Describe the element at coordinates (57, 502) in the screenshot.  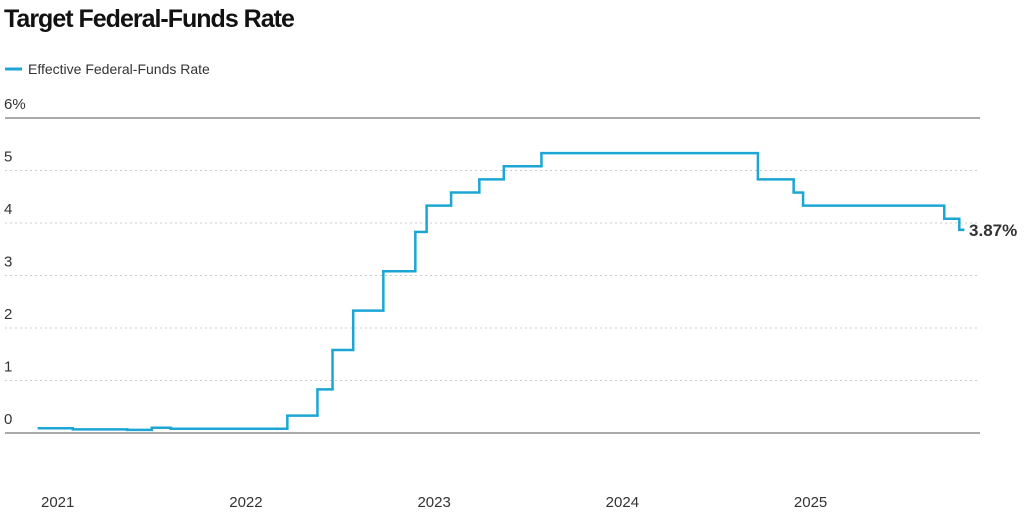
I see `x-tick-label: 2021` at that location.